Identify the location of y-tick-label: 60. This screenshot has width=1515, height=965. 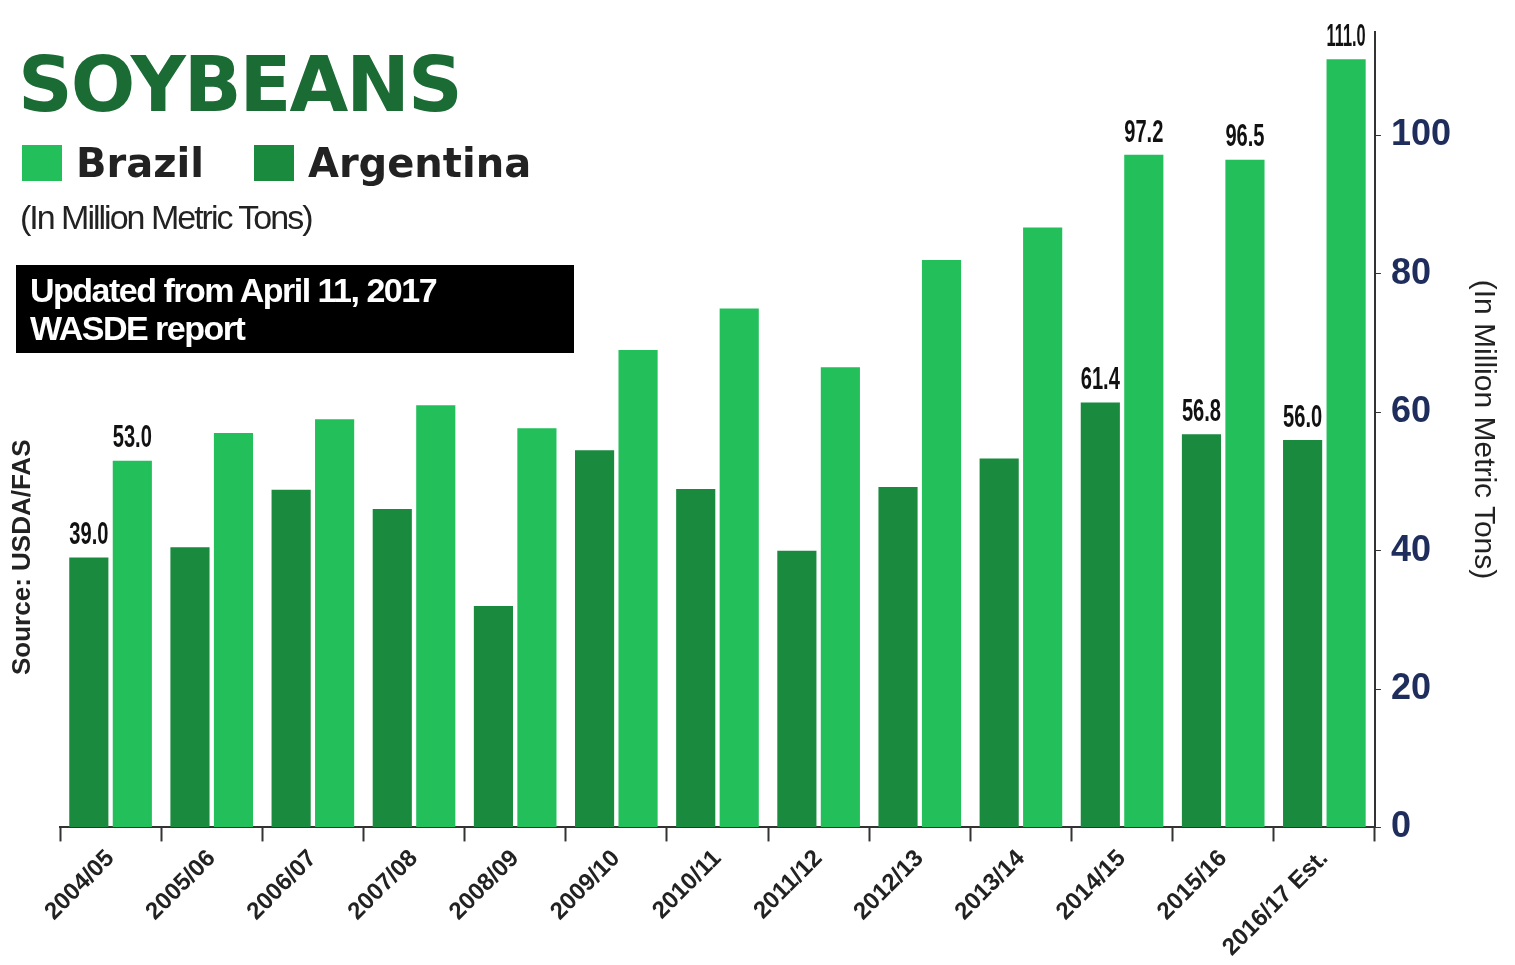
(1410, 410).